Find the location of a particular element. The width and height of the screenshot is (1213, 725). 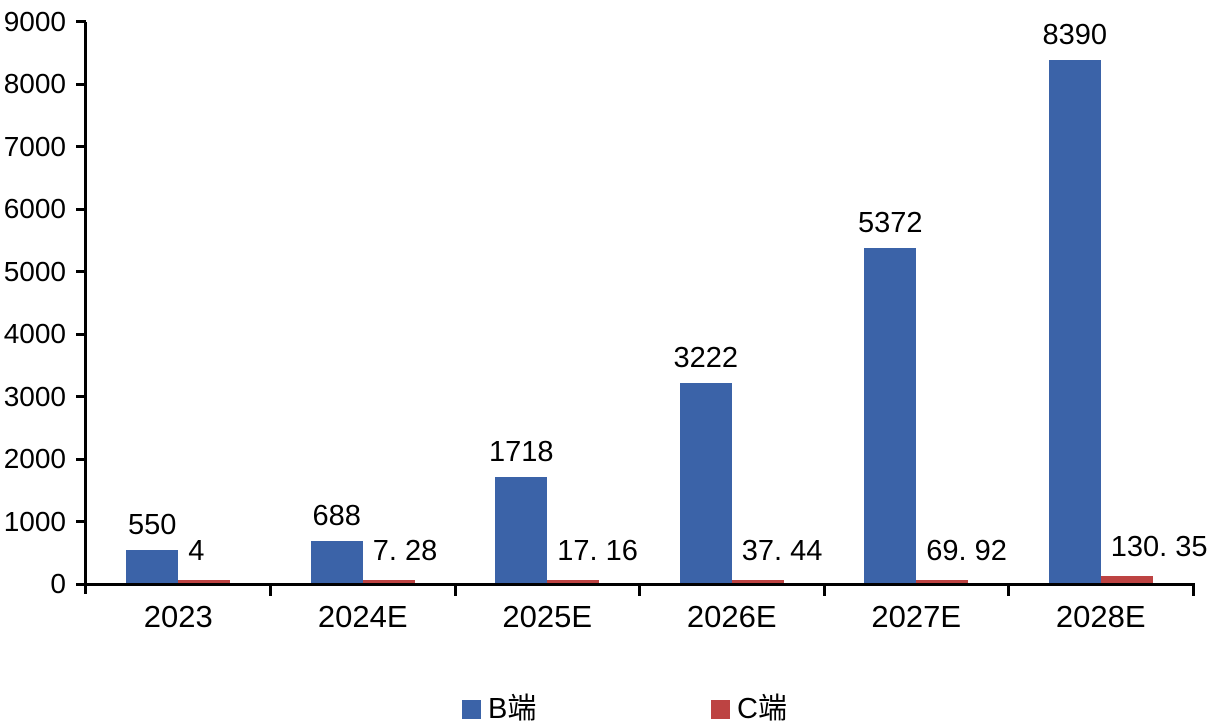

bar-b-2024E is located at coordinates (336, 562).